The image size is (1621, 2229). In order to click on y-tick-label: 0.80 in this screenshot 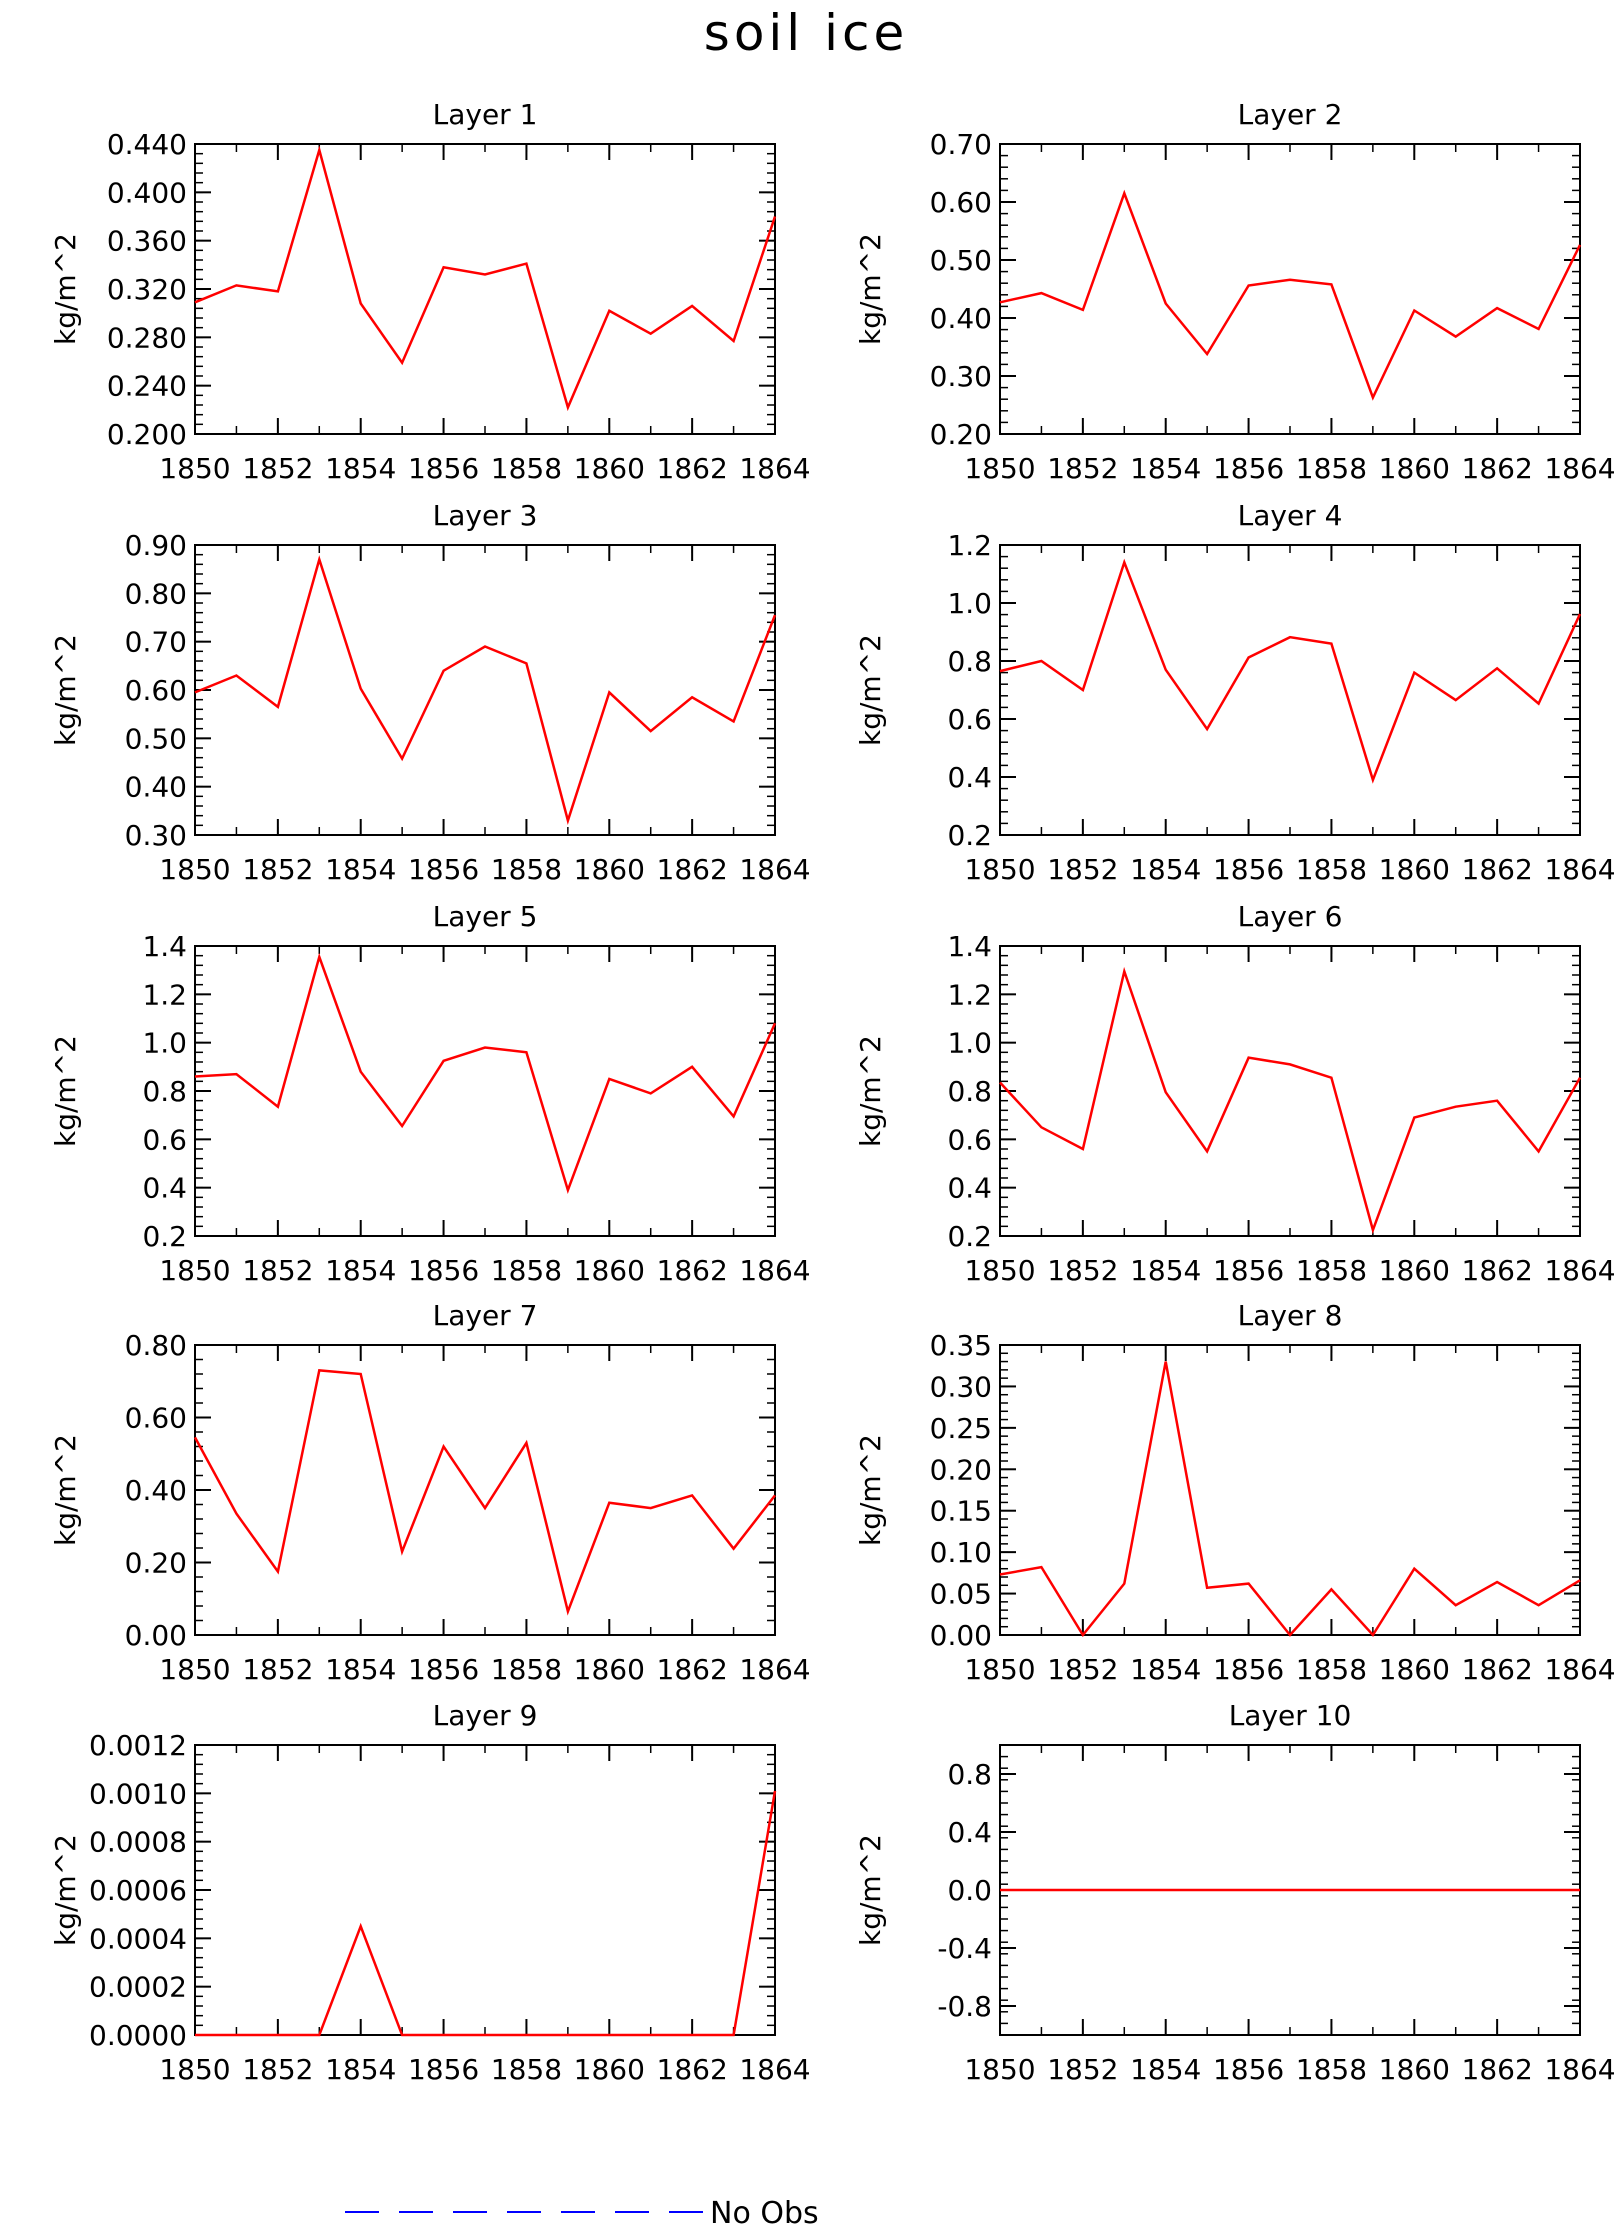, I will do `click(156, 593)`.